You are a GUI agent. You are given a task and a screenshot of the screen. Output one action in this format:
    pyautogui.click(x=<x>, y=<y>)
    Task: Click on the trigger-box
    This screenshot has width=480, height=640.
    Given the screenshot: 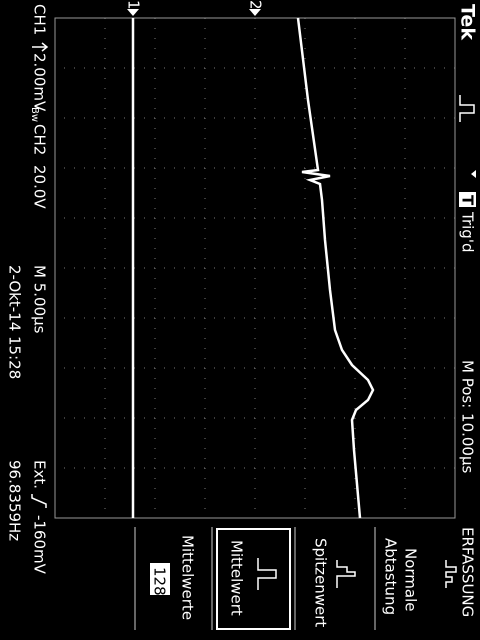 What is the action you would take?
    pyautogui.click(x=467, y=199)
    